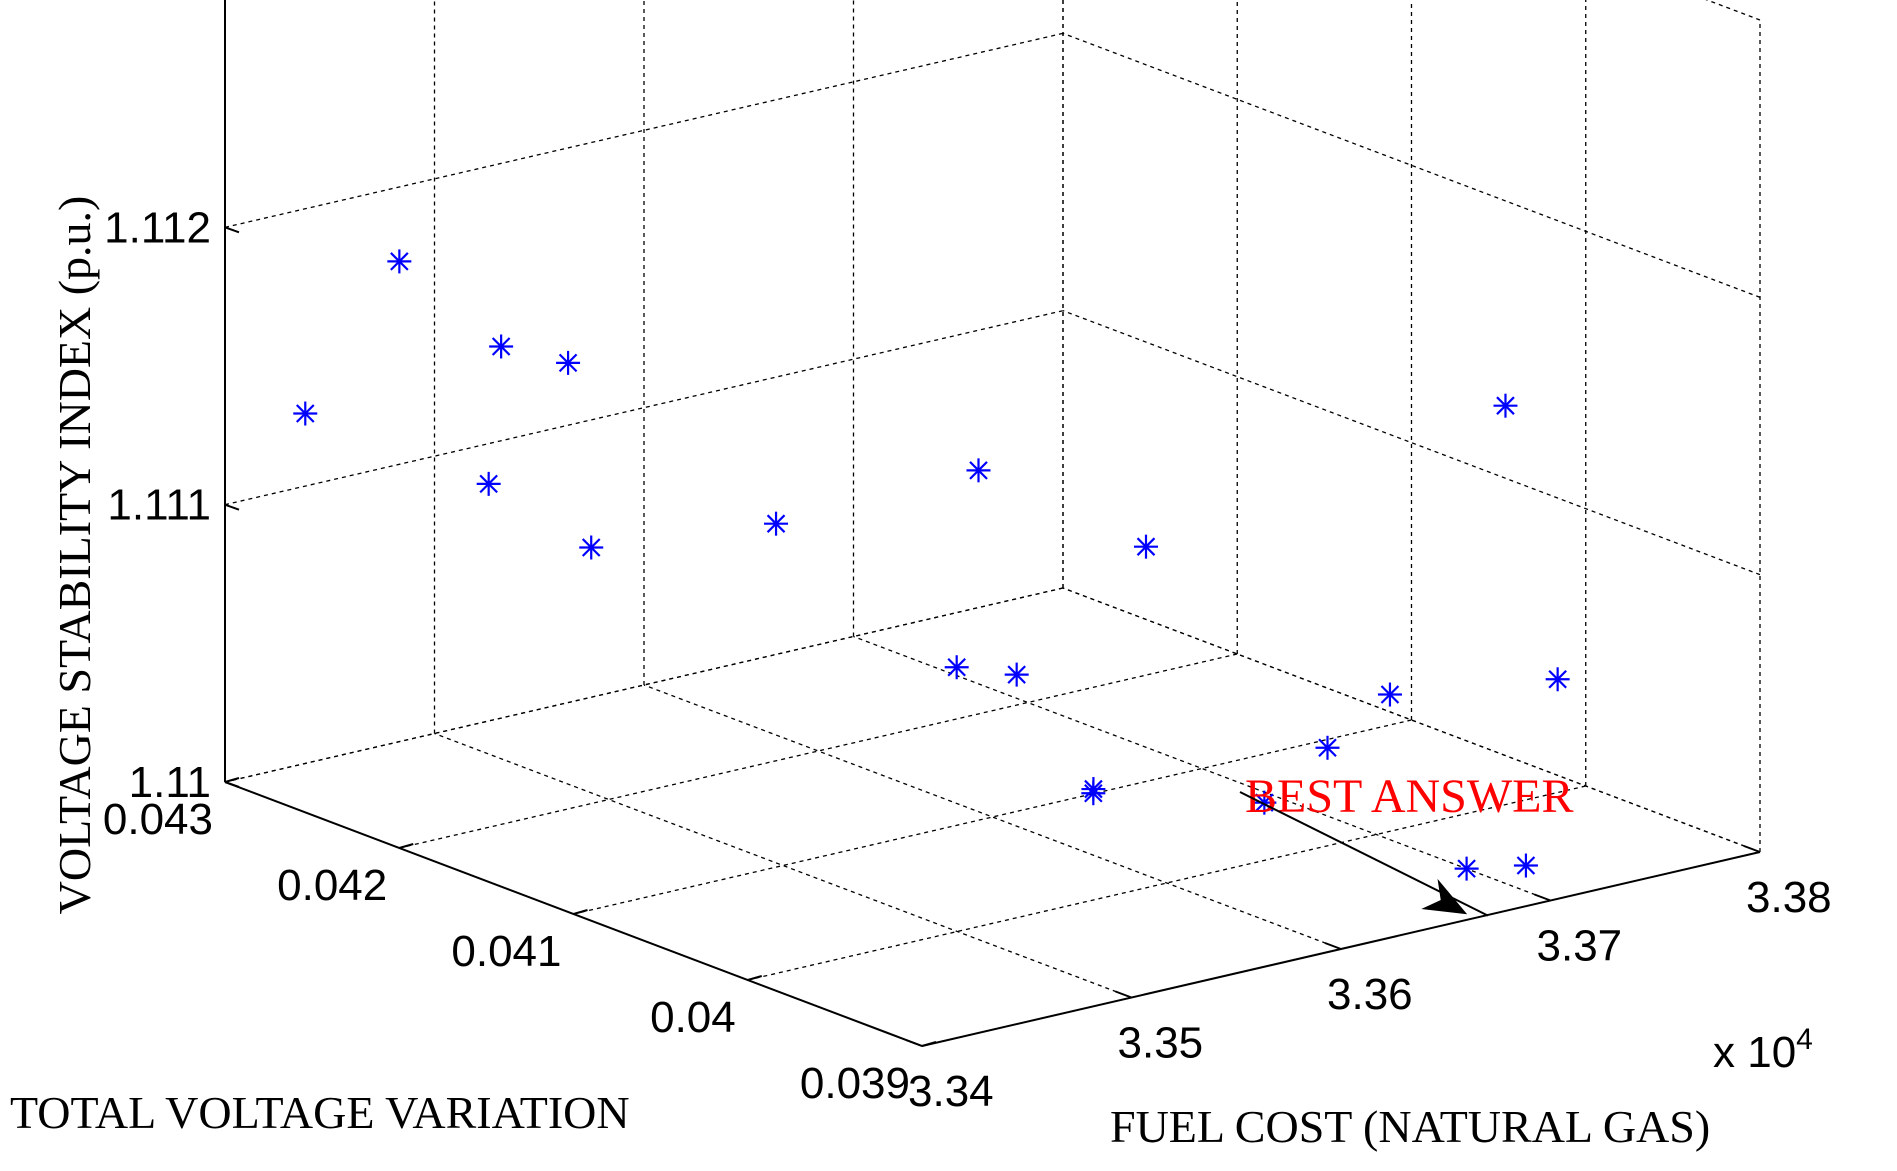 This screenshot has width=1897, height=1171. What do you see at coordinates (170, 782) in the screenshot?
I see `z-tick-label: 1.11` at bounding box center [170, 782].